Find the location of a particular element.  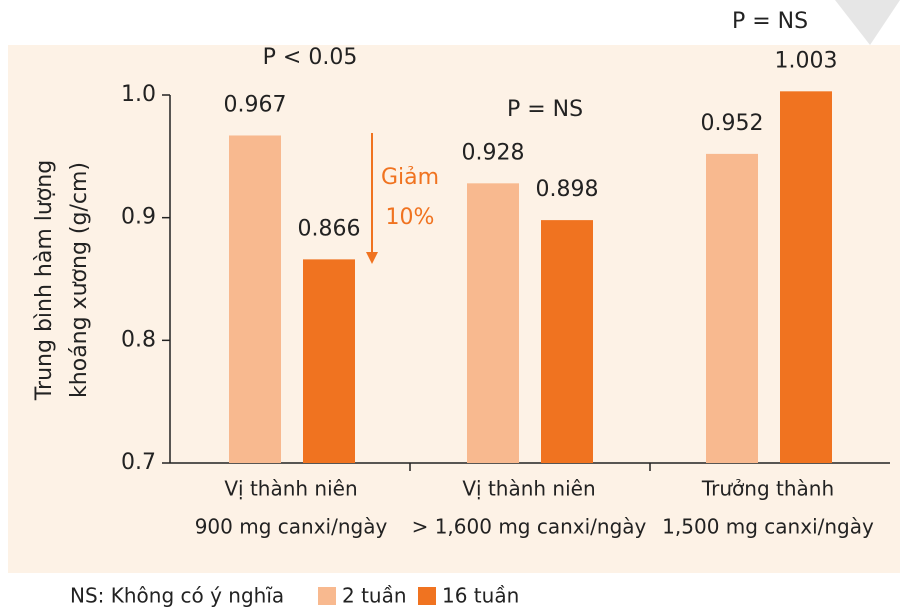

y-tick-label: 0.8 is located at coordinates (138, 339).